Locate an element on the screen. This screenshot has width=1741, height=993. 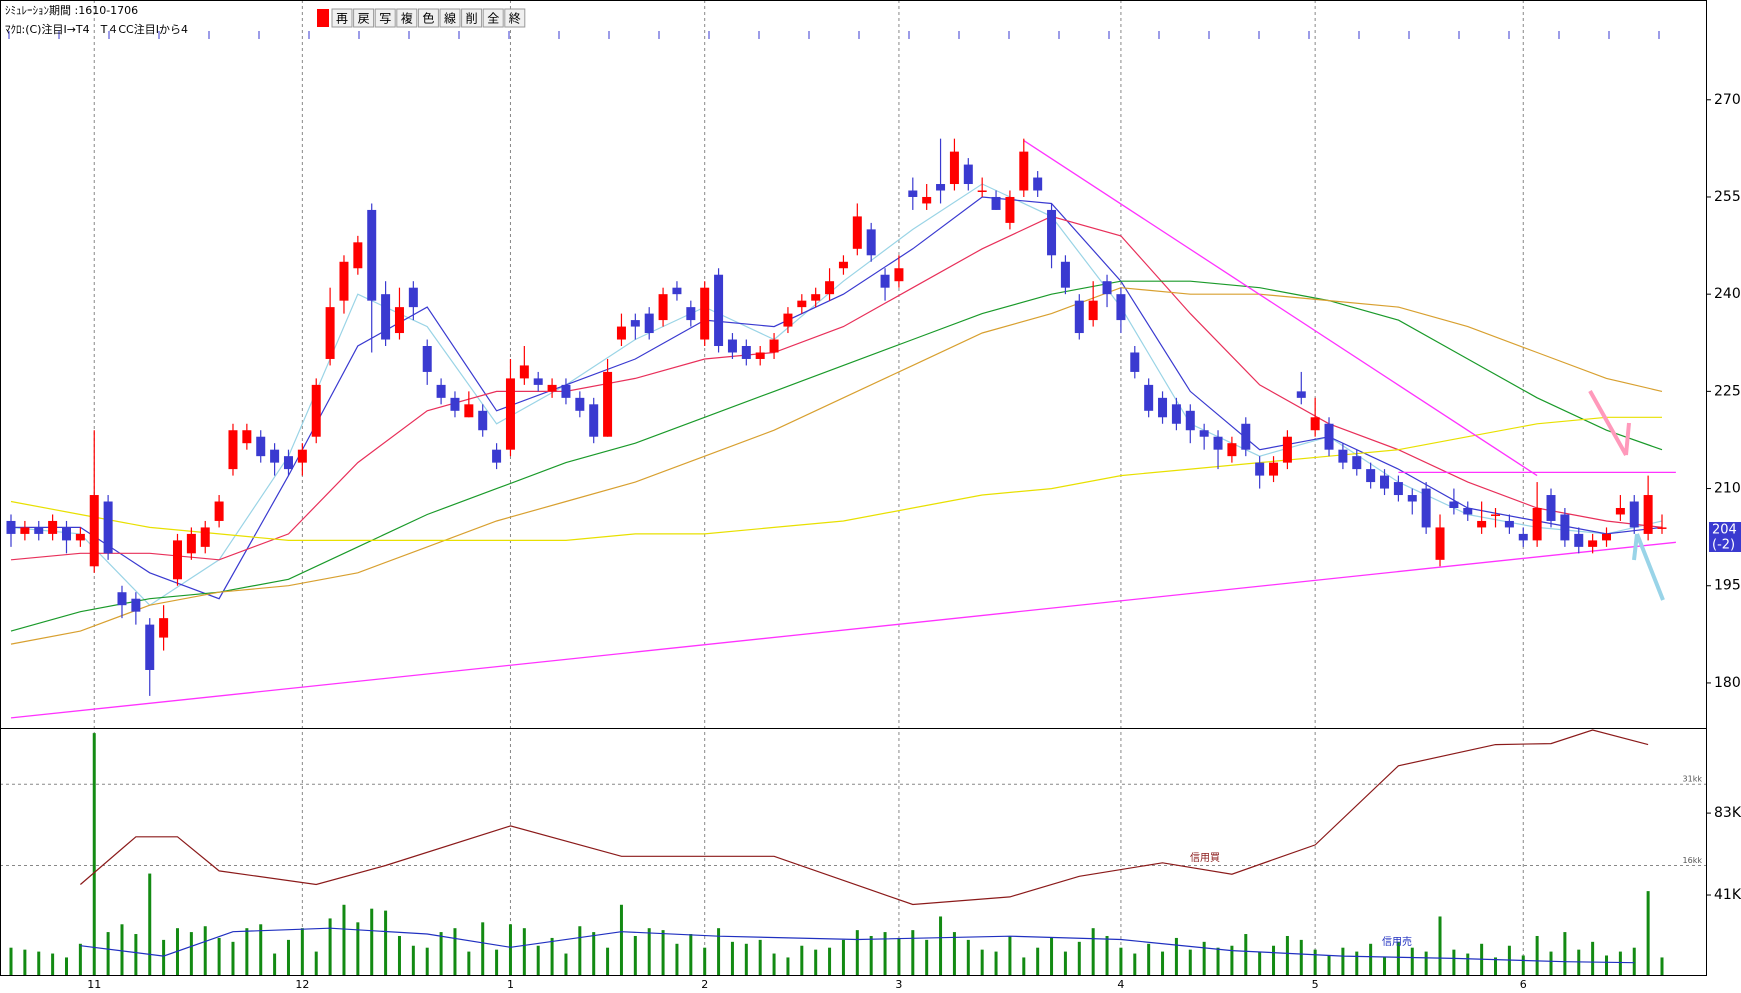
toolbar-button-label: 線 is located at coordinates (450, 18).